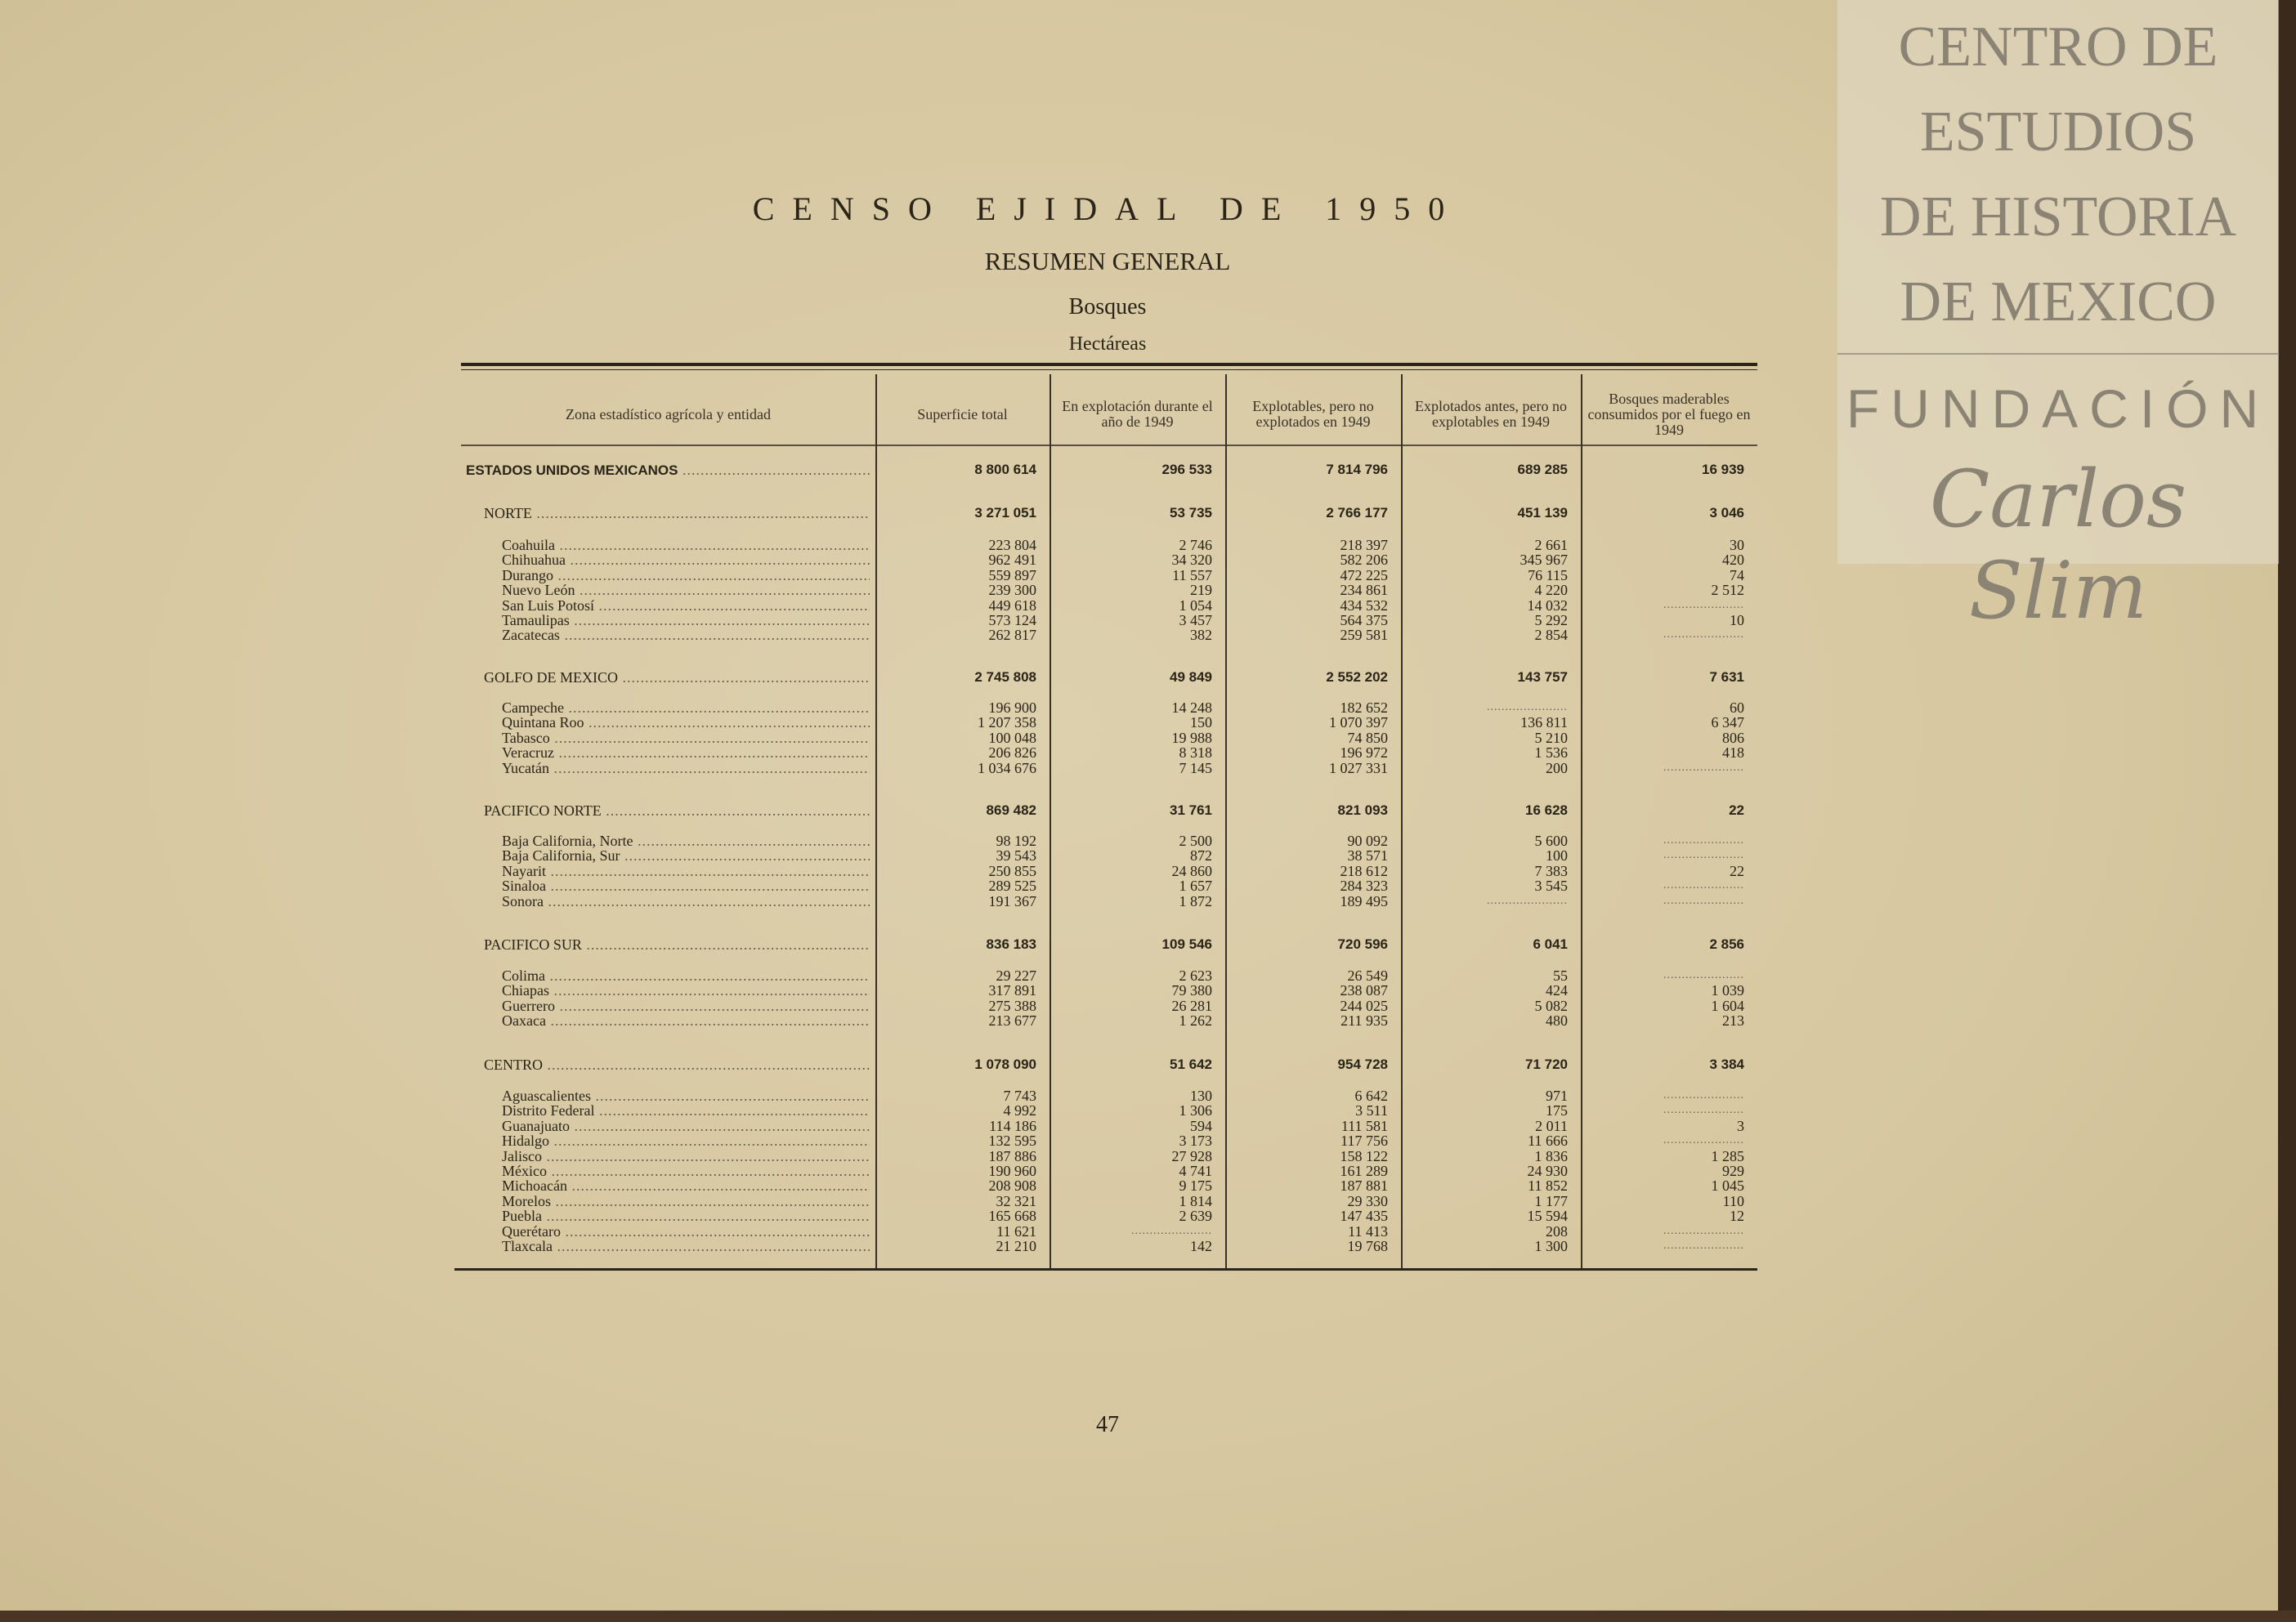 The image size is (2296, 1622). Describe the element at coordinates (1012, 1141) in the screenshot. I see `value-cell: 132 595` at that location.